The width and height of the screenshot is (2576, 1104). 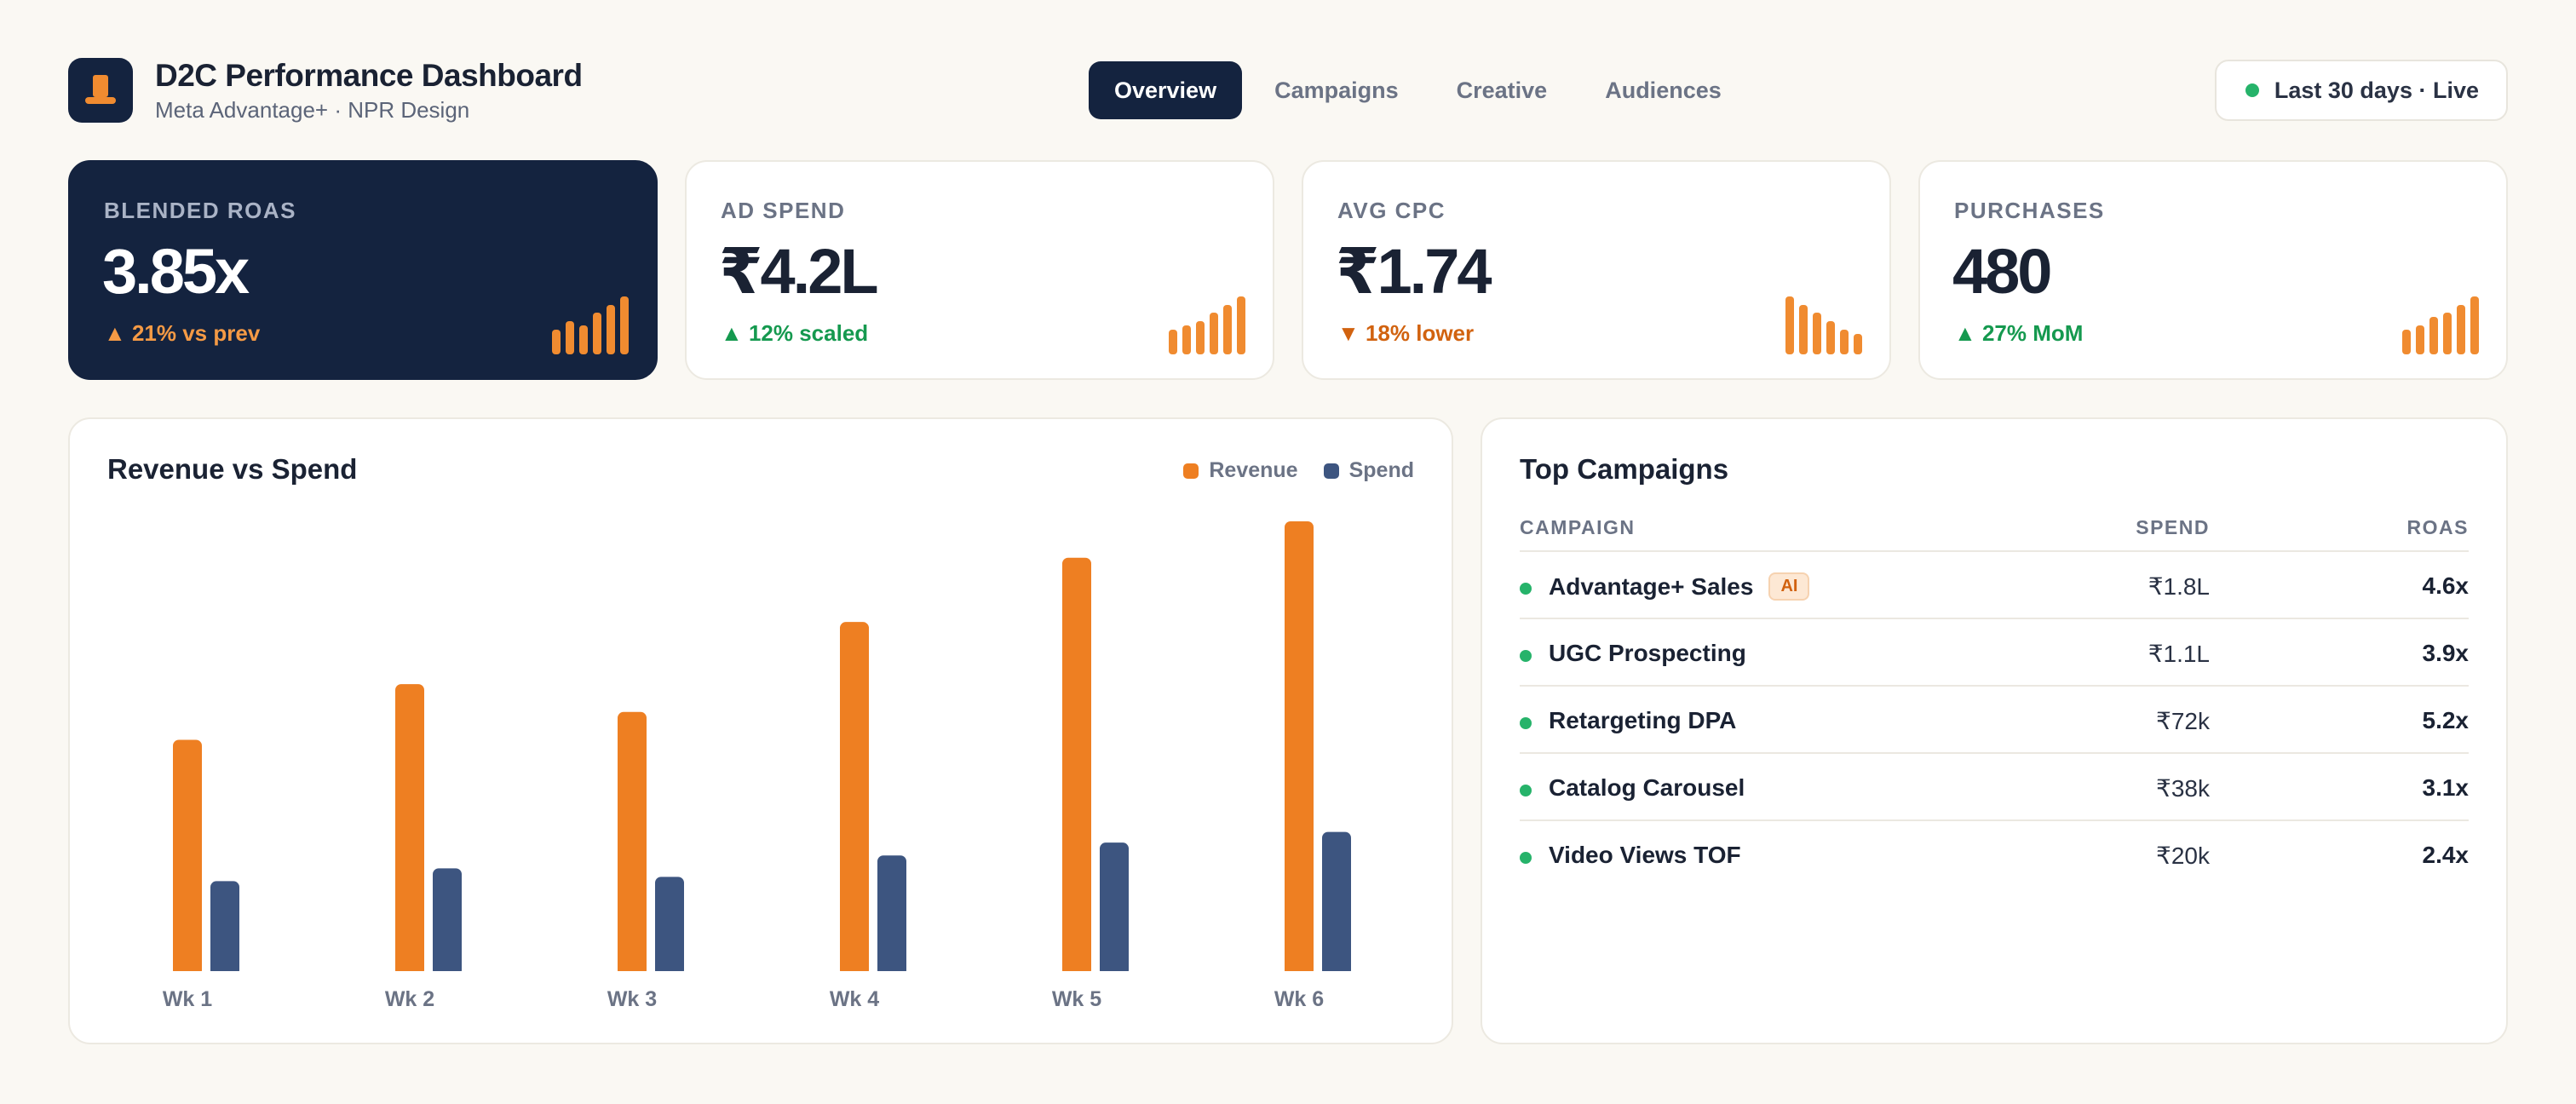 What do you see at coordinates (795, 333) in the screenshot?
I see `kpi-delta: ▲ 12% scaled` at bounding box center [795, 333].